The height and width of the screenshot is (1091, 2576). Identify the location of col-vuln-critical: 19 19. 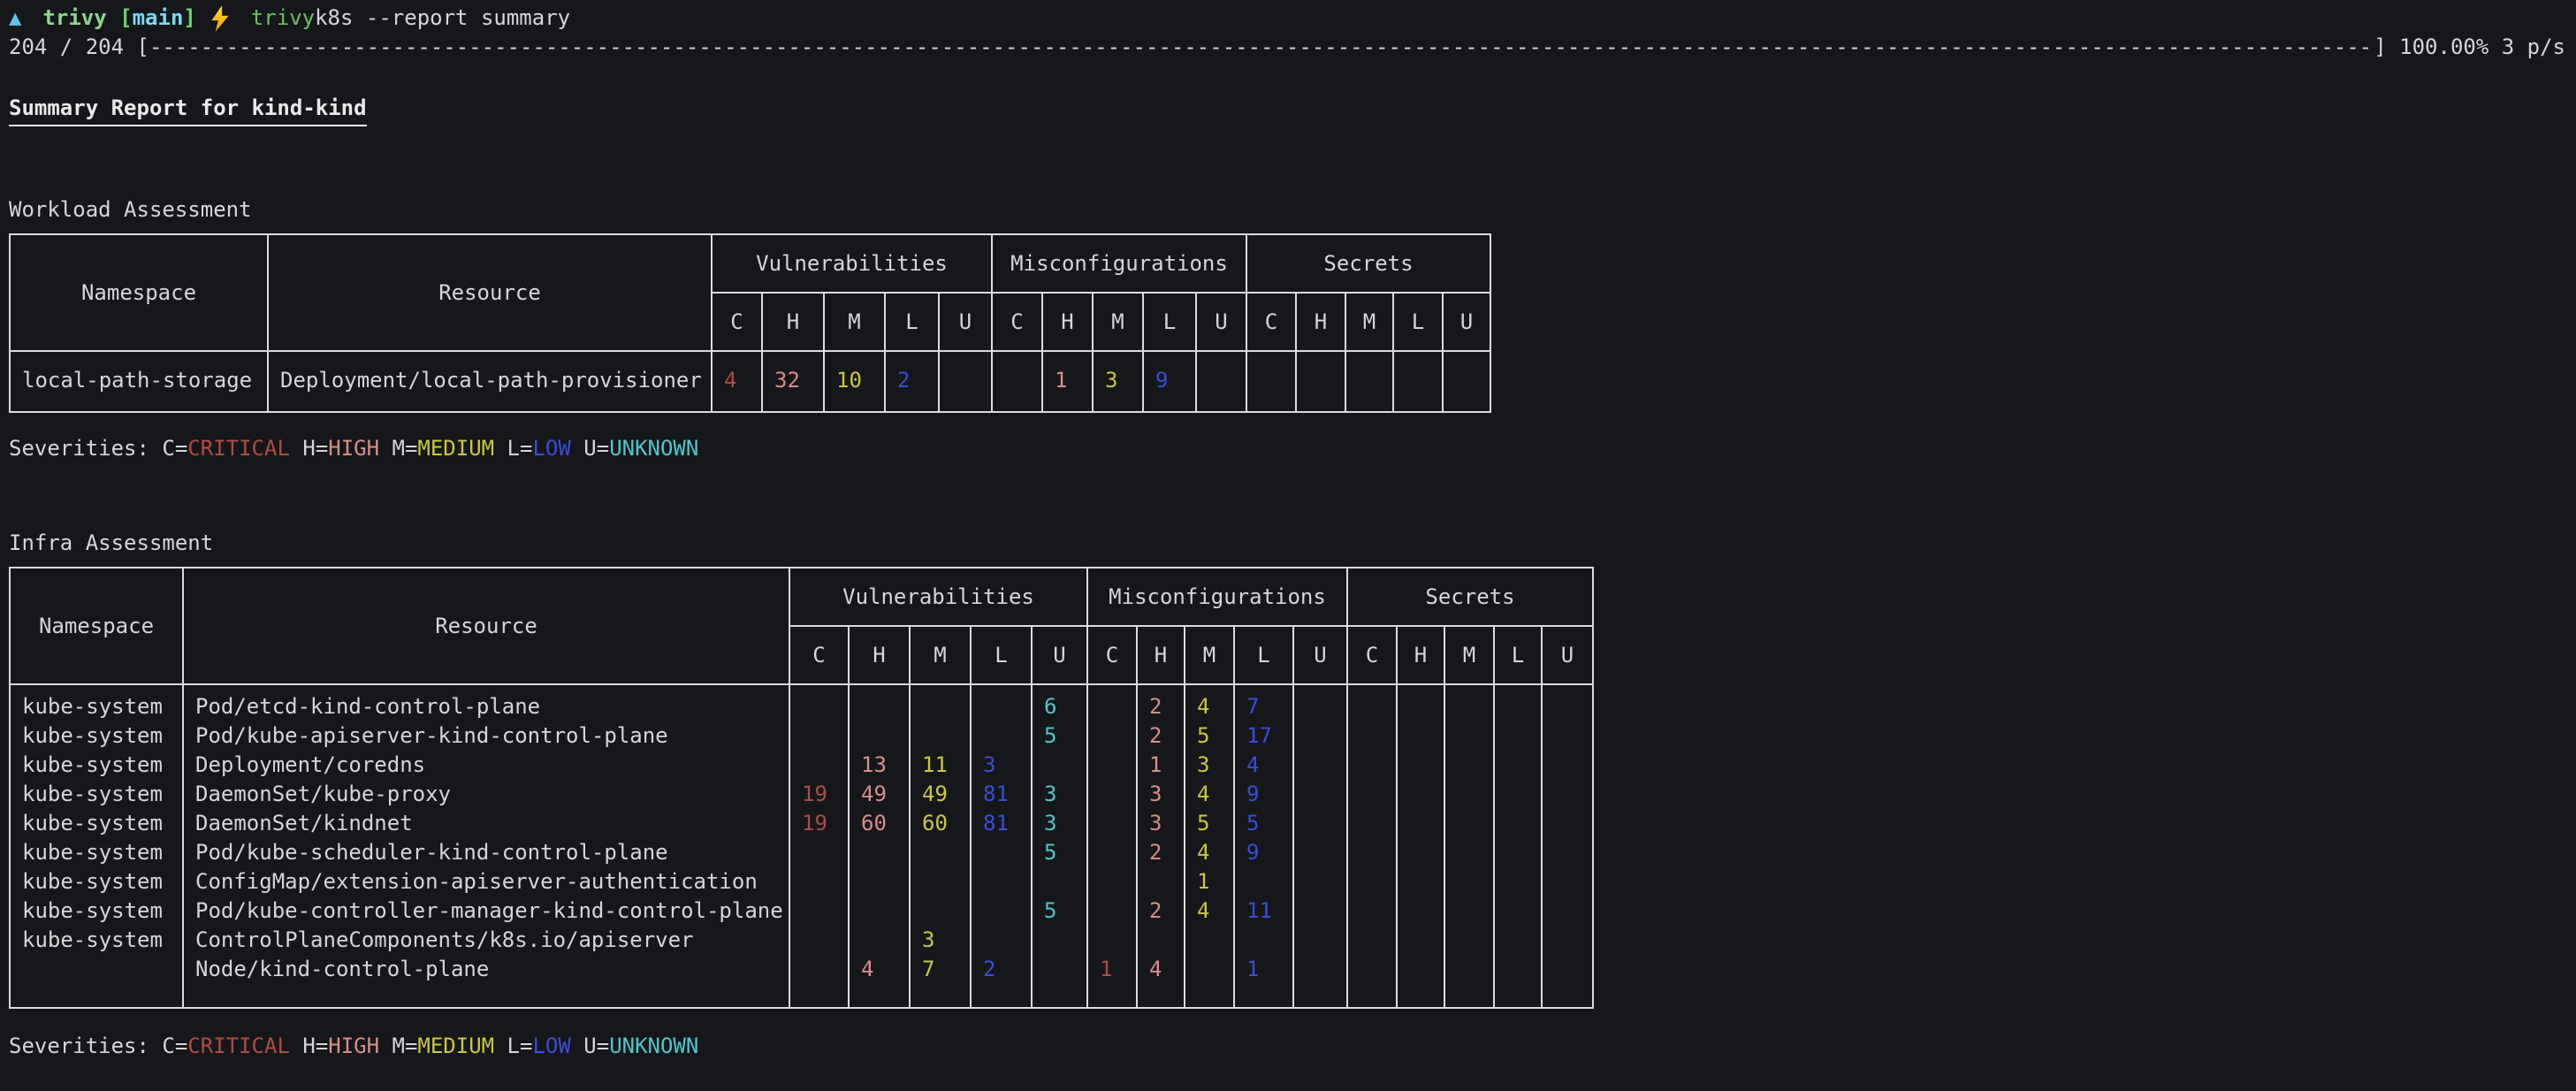
(819, 846).